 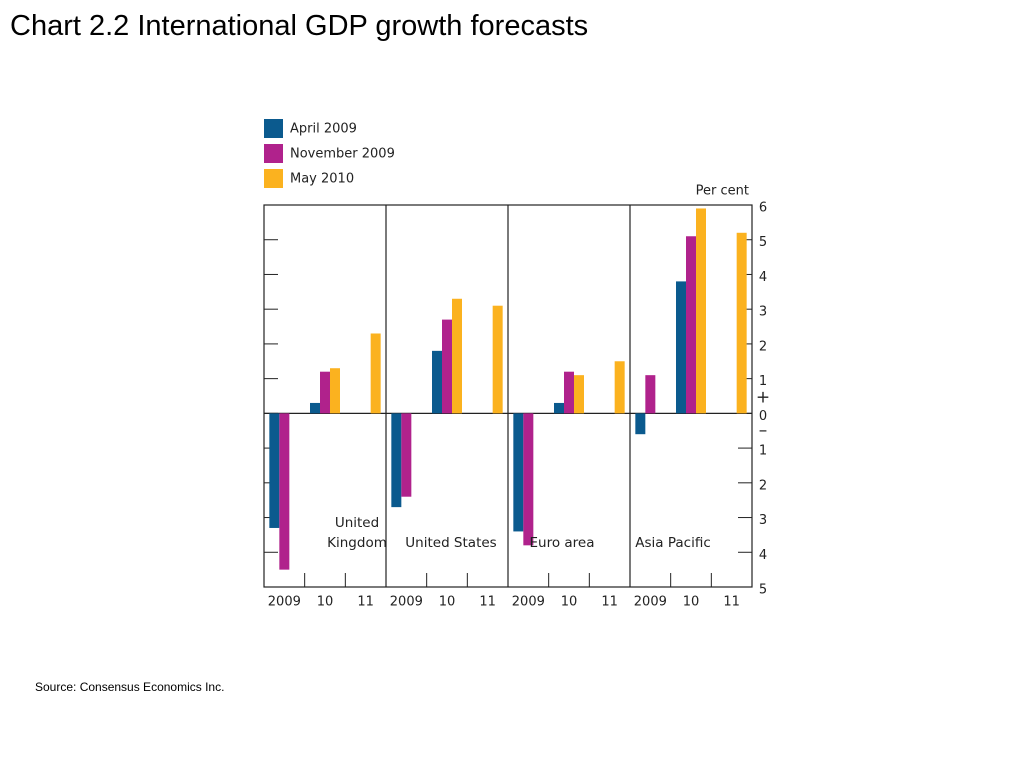 What do you see at coordinates (763, 416) in the screenshot?
I see `y-tick-label: 0` at bounding box center [763, 416].